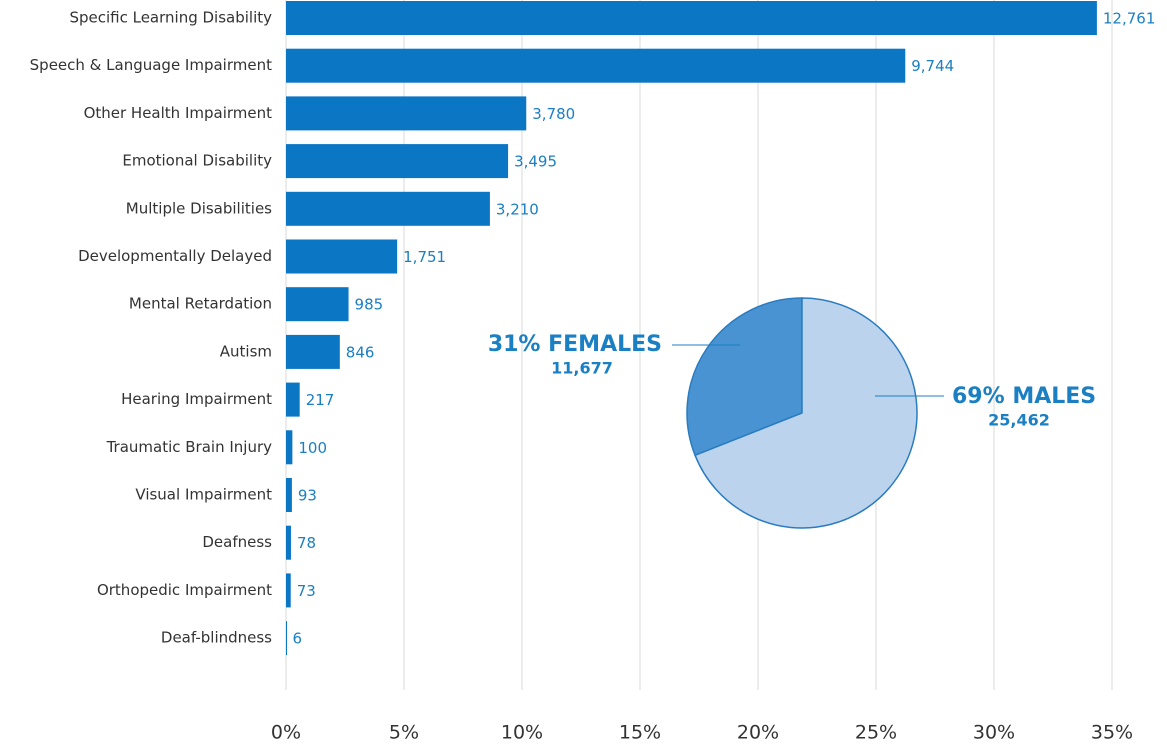 Image resolution: width=1167 pixels, height=746 pixels. I want to click on category-label: Speech & Language Impairment, so click(151, 65).